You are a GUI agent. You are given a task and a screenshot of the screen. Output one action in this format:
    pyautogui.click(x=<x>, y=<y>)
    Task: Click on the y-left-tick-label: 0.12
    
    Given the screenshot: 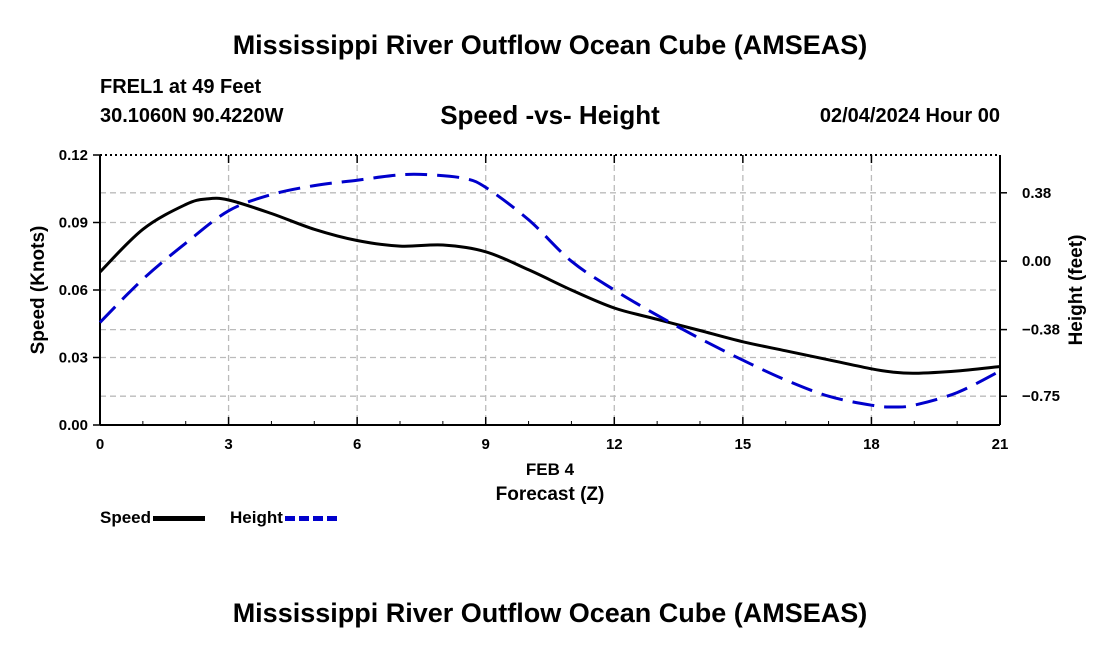 What is the action you would take?
    pyautogui.click(x=73, y=155)
    